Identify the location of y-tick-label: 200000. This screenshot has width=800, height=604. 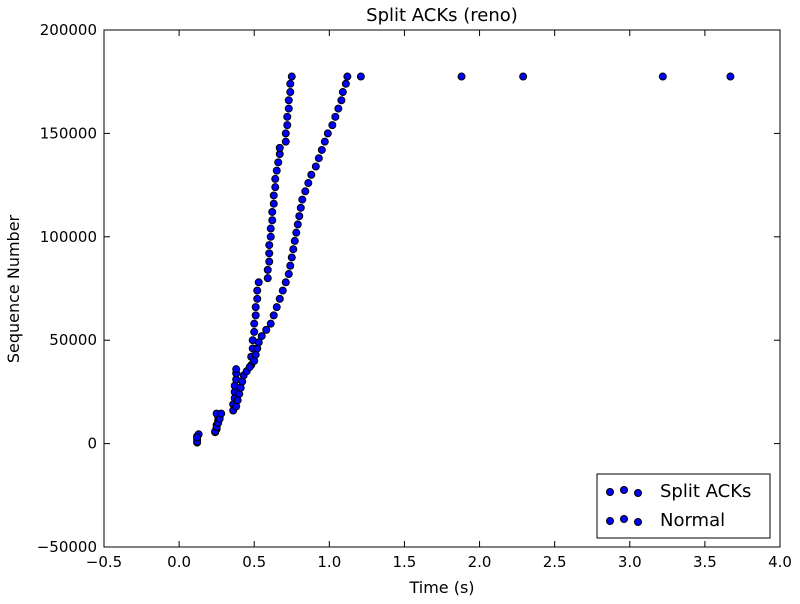
(68, 30).